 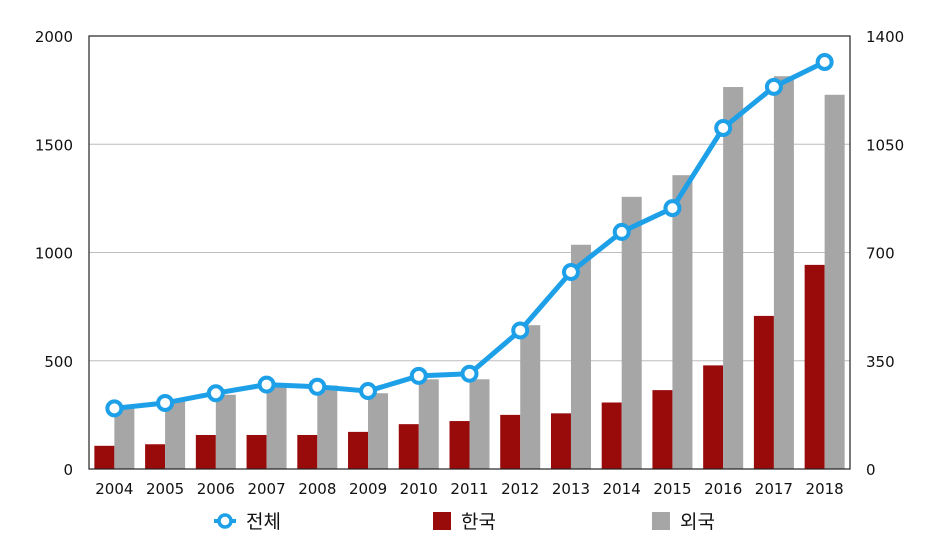 I want to click on right-tick-label: 0, so click(x=871, y=470).